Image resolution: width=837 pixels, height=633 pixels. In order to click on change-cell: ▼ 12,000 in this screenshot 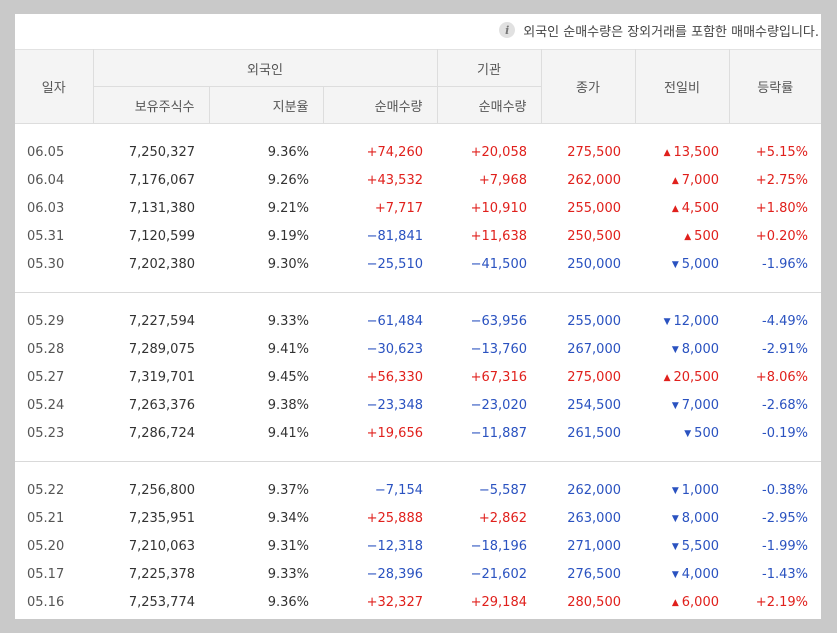, I will do `click(682, 321)`.